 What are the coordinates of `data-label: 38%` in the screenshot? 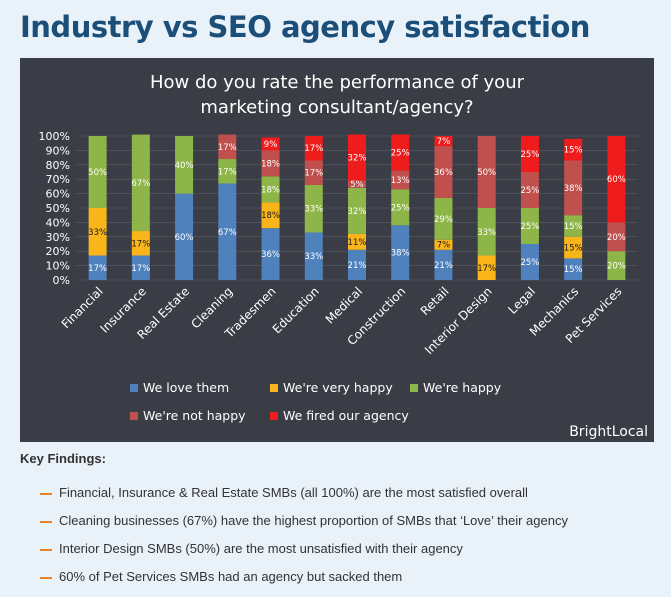 It's located at (400, 254).